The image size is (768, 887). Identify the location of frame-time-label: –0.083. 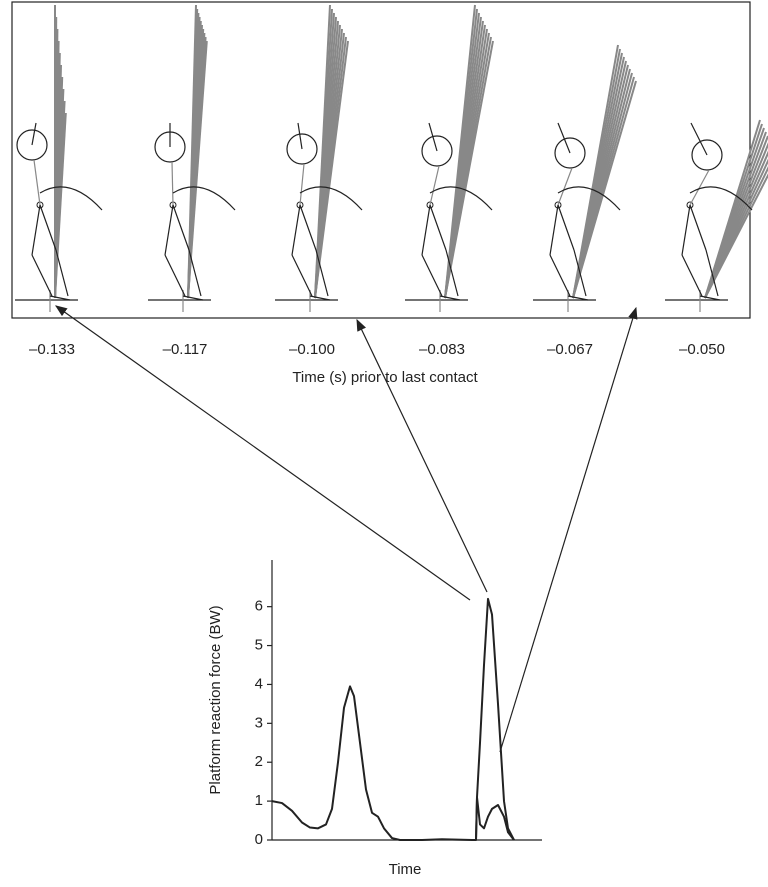
(442, 349).